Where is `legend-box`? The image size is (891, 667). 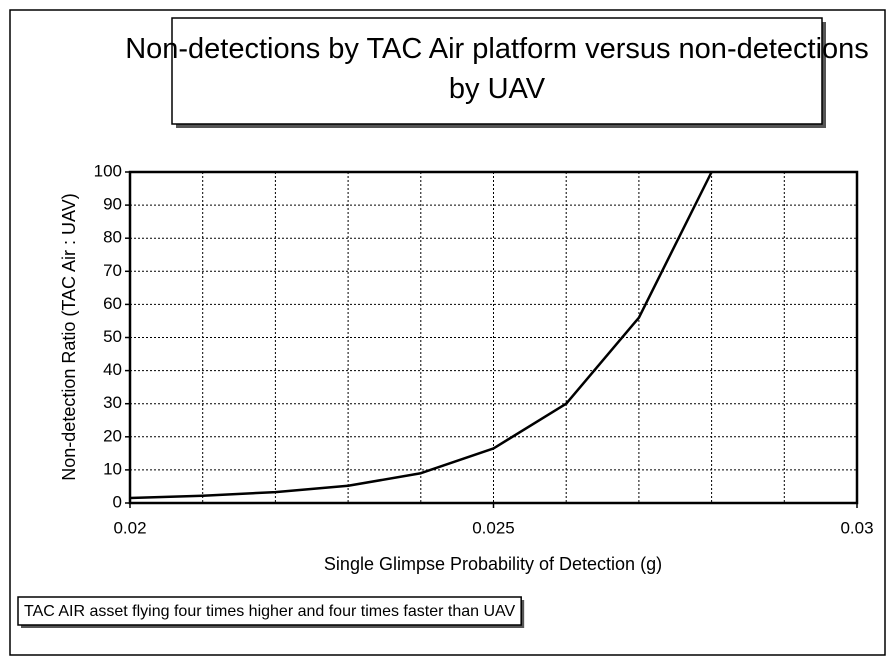 legend-box is located at coordinates (269, 611).